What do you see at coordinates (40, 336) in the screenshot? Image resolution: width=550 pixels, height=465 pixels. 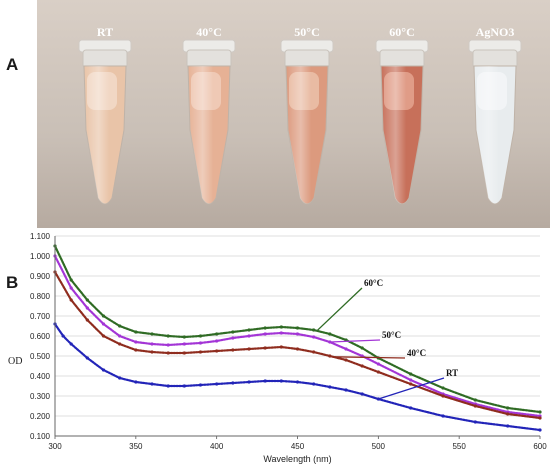 I see `y-tick-label: 0.600` at bounding box center [40, 336].